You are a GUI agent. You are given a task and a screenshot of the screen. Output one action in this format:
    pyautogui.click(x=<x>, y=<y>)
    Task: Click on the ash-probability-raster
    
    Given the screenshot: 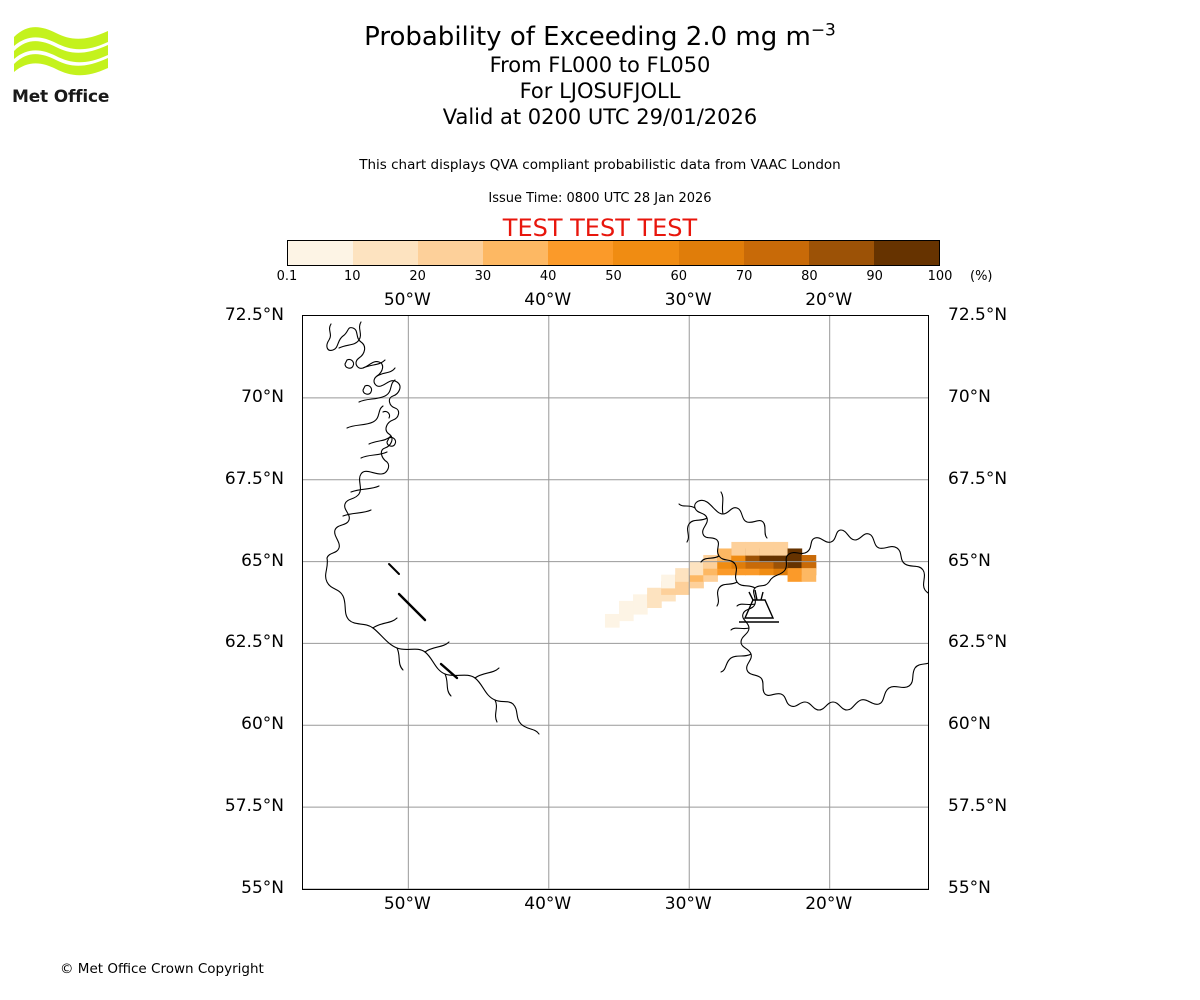 What is the action you would take?
    pyautogui.click(x=710, y=584)
    